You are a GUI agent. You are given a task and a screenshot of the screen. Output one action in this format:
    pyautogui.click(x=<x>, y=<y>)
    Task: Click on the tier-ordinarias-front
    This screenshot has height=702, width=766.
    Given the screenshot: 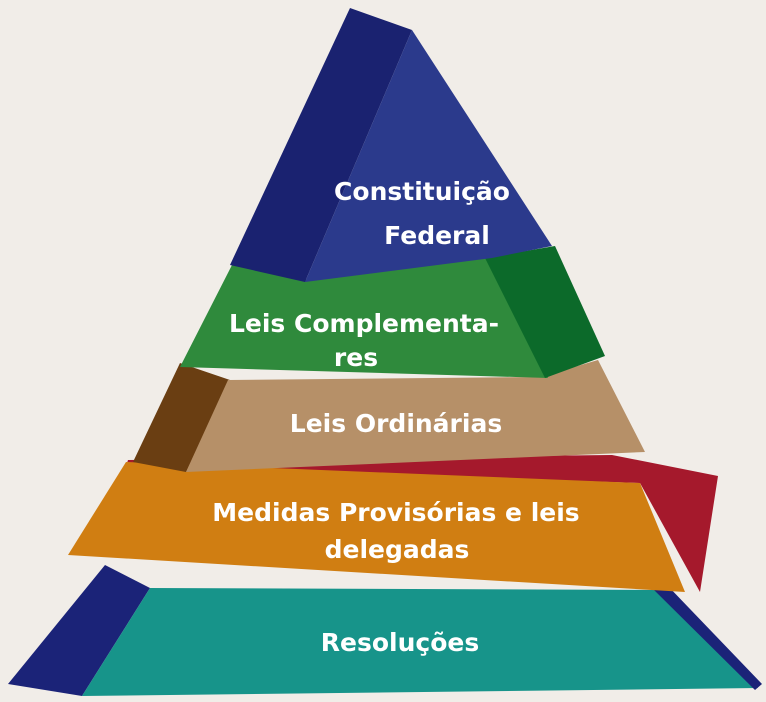 What is the action you would take?
    pyautogui.click(x=415, y=416)
    